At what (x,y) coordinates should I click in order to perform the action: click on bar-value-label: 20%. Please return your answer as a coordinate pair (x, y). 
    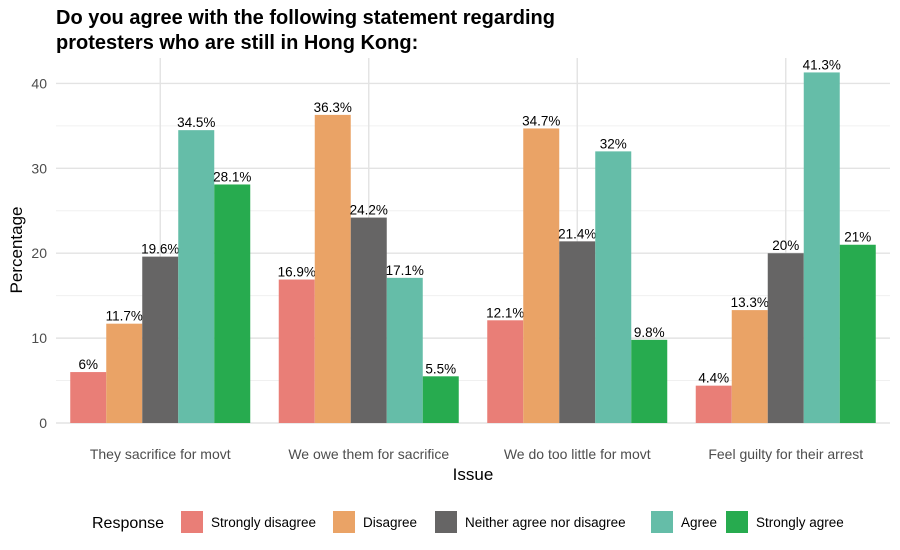
    Looking at the image, I should click on (785, 245).